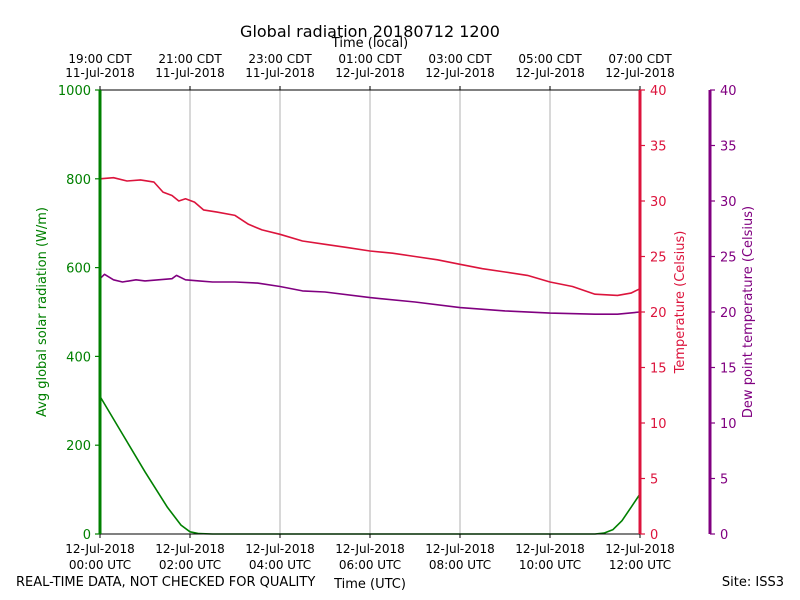 The width and height of the screenshot is (800, 600). Describe the element at coordinates (728, 91) in the screenshot. I see `dewpoint-tick-label: 40` at that location.